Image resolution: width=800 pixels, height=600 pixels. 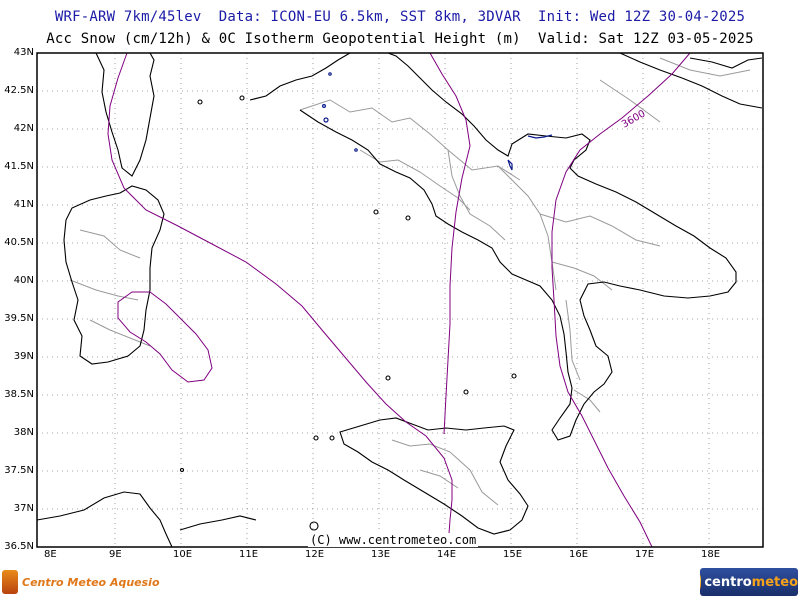 I want to click on lat-label: 43N, so click(x=23, y=52).